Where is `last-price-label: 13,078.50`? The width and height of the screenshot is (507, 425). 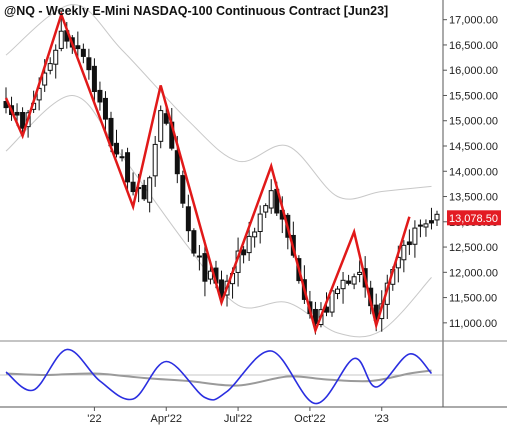 last-price-label: 13,078.50 is located at coordinates (473, 219).